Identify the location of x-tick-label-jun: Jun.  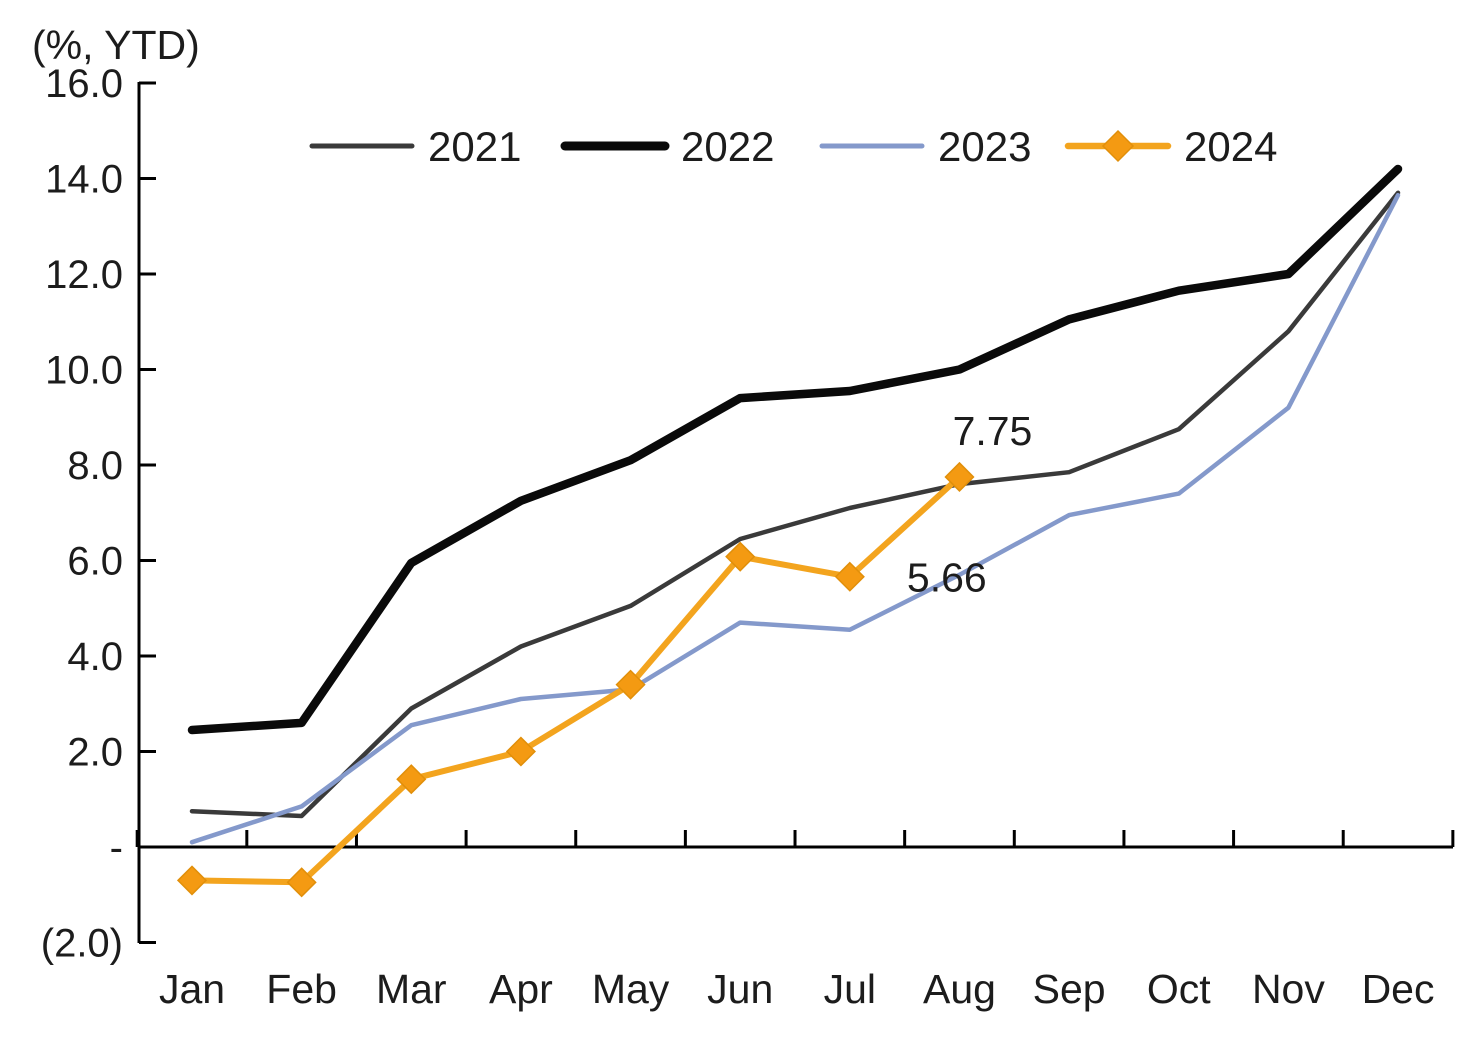
(740, 989).